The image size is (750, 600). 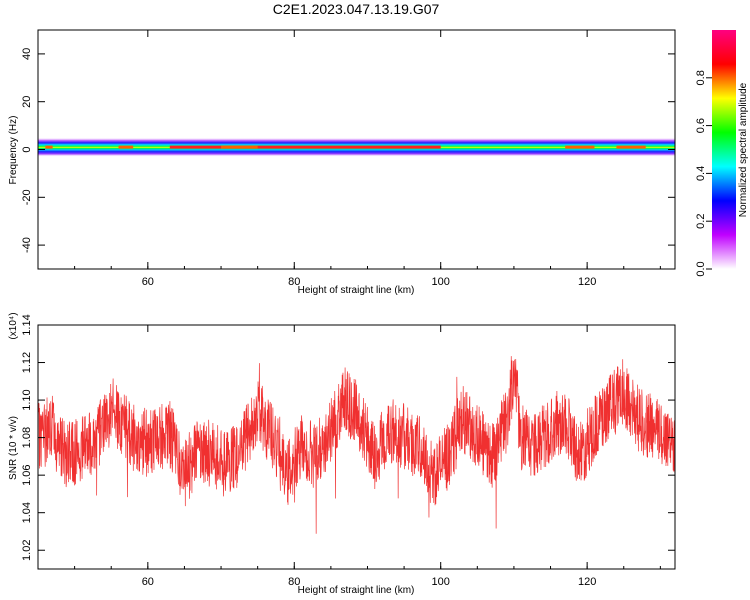 What do you see at coordinates (27, 550) in the screenshot?
I see `y-tick-label: 1.02` at bounding box center [27, 550].